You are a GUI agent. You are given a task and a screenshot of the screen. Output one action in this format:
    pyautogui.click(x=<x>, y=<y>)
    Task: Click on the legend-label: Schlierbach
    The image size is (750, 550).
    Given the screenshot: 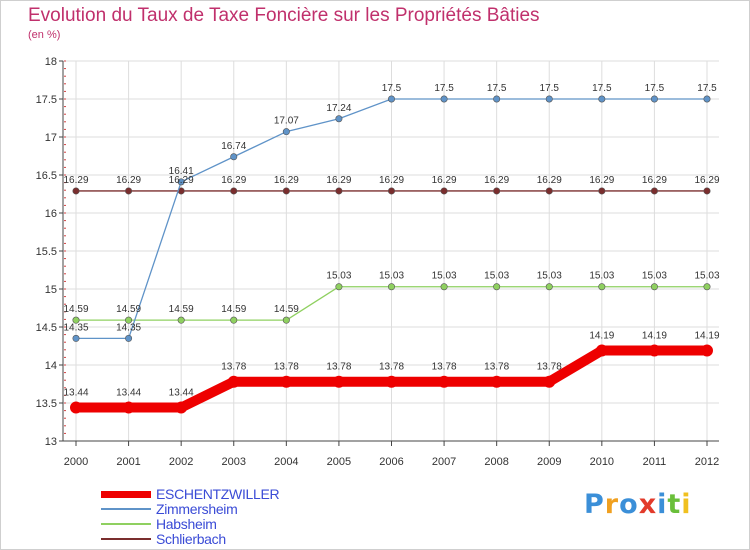 What is the action you would take?
    pyautogui.click(x=191, y=539)
    